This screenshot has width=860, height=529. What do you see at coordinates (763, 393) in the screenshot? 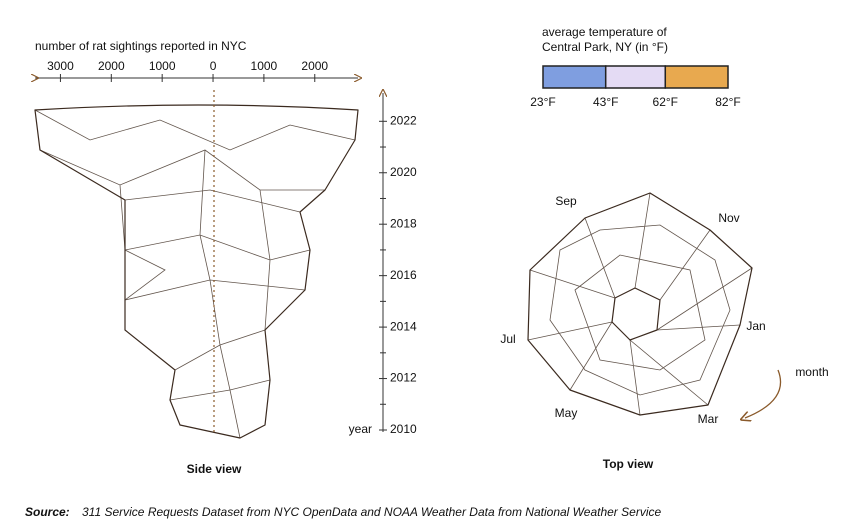
I see `direction-arrow` at bounding box center [763, 393].